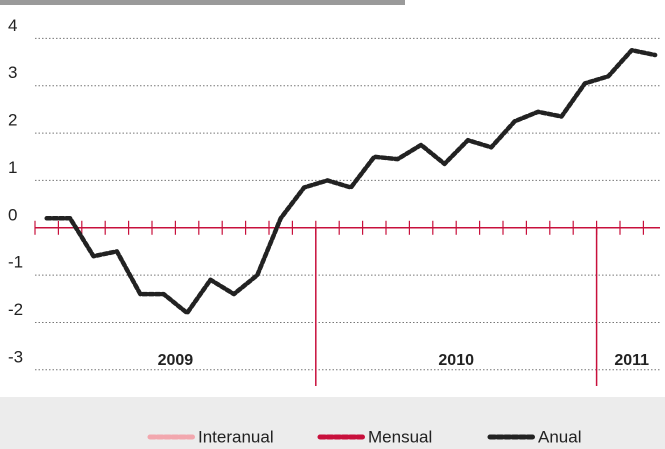  What do you see at coordinates (12, 214) in the screenshot?
I see `y-tick-label: 0` at bounding box center [12, 214].